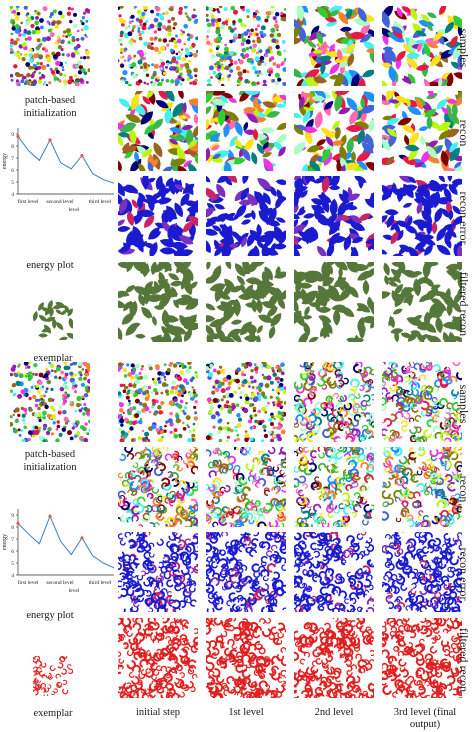 This screenshot has height=732, width=474. What do you see at coordinates (246, 302) in the screenshot?
I see `filtered-recon-level1-top` at bounding box center [246, 302].